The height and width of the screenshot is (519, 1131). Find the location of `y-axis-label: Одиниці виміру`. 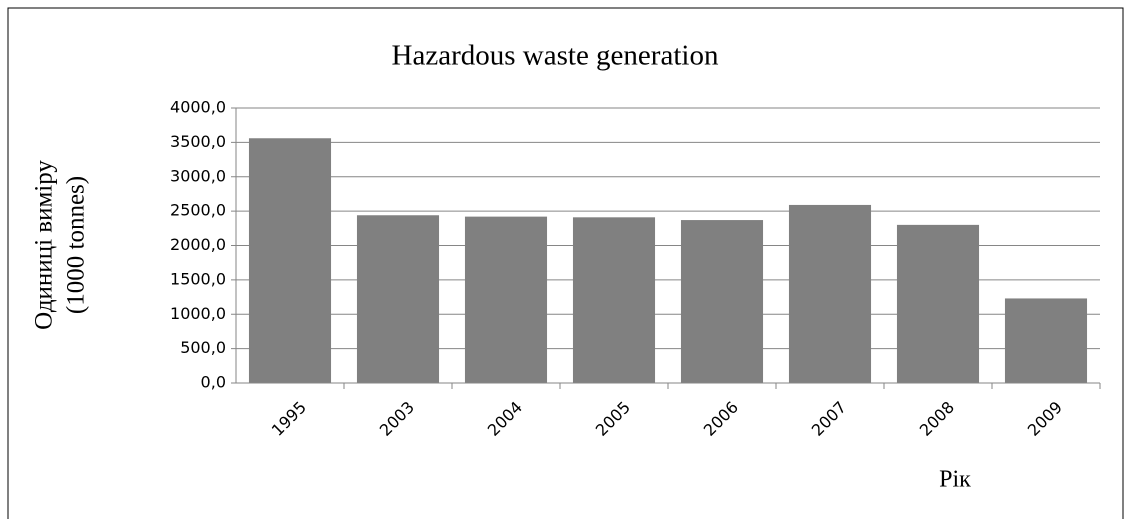

y-axis-label: Одиниці виміру is located at coordinates (44, 245).